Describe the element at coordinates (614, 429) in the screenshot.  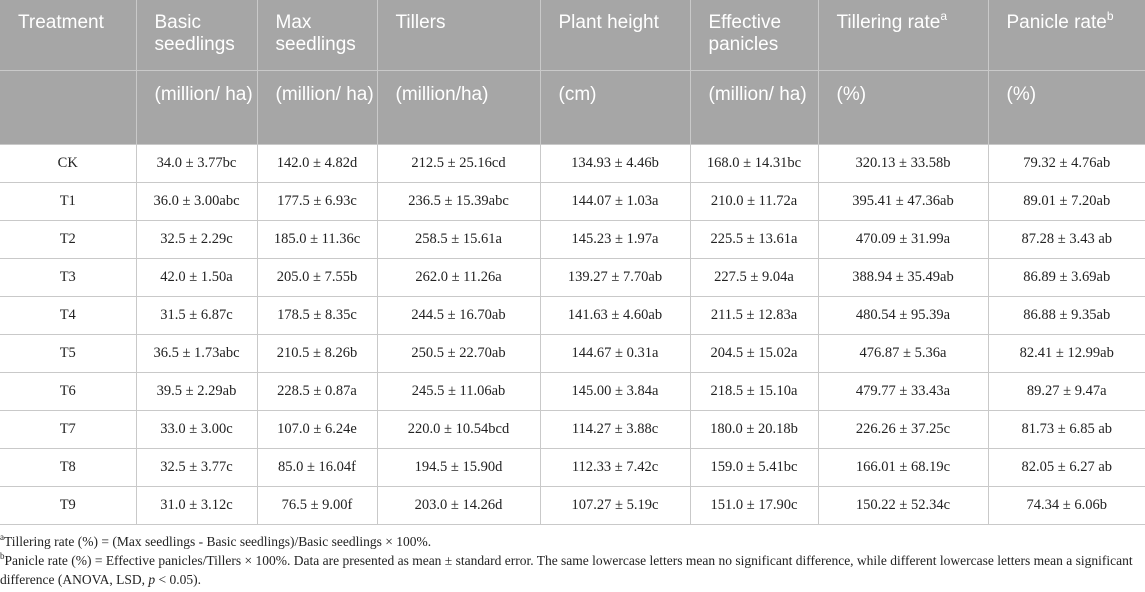
I see `table-cell: 114.27 ± 3.88c` at that location.